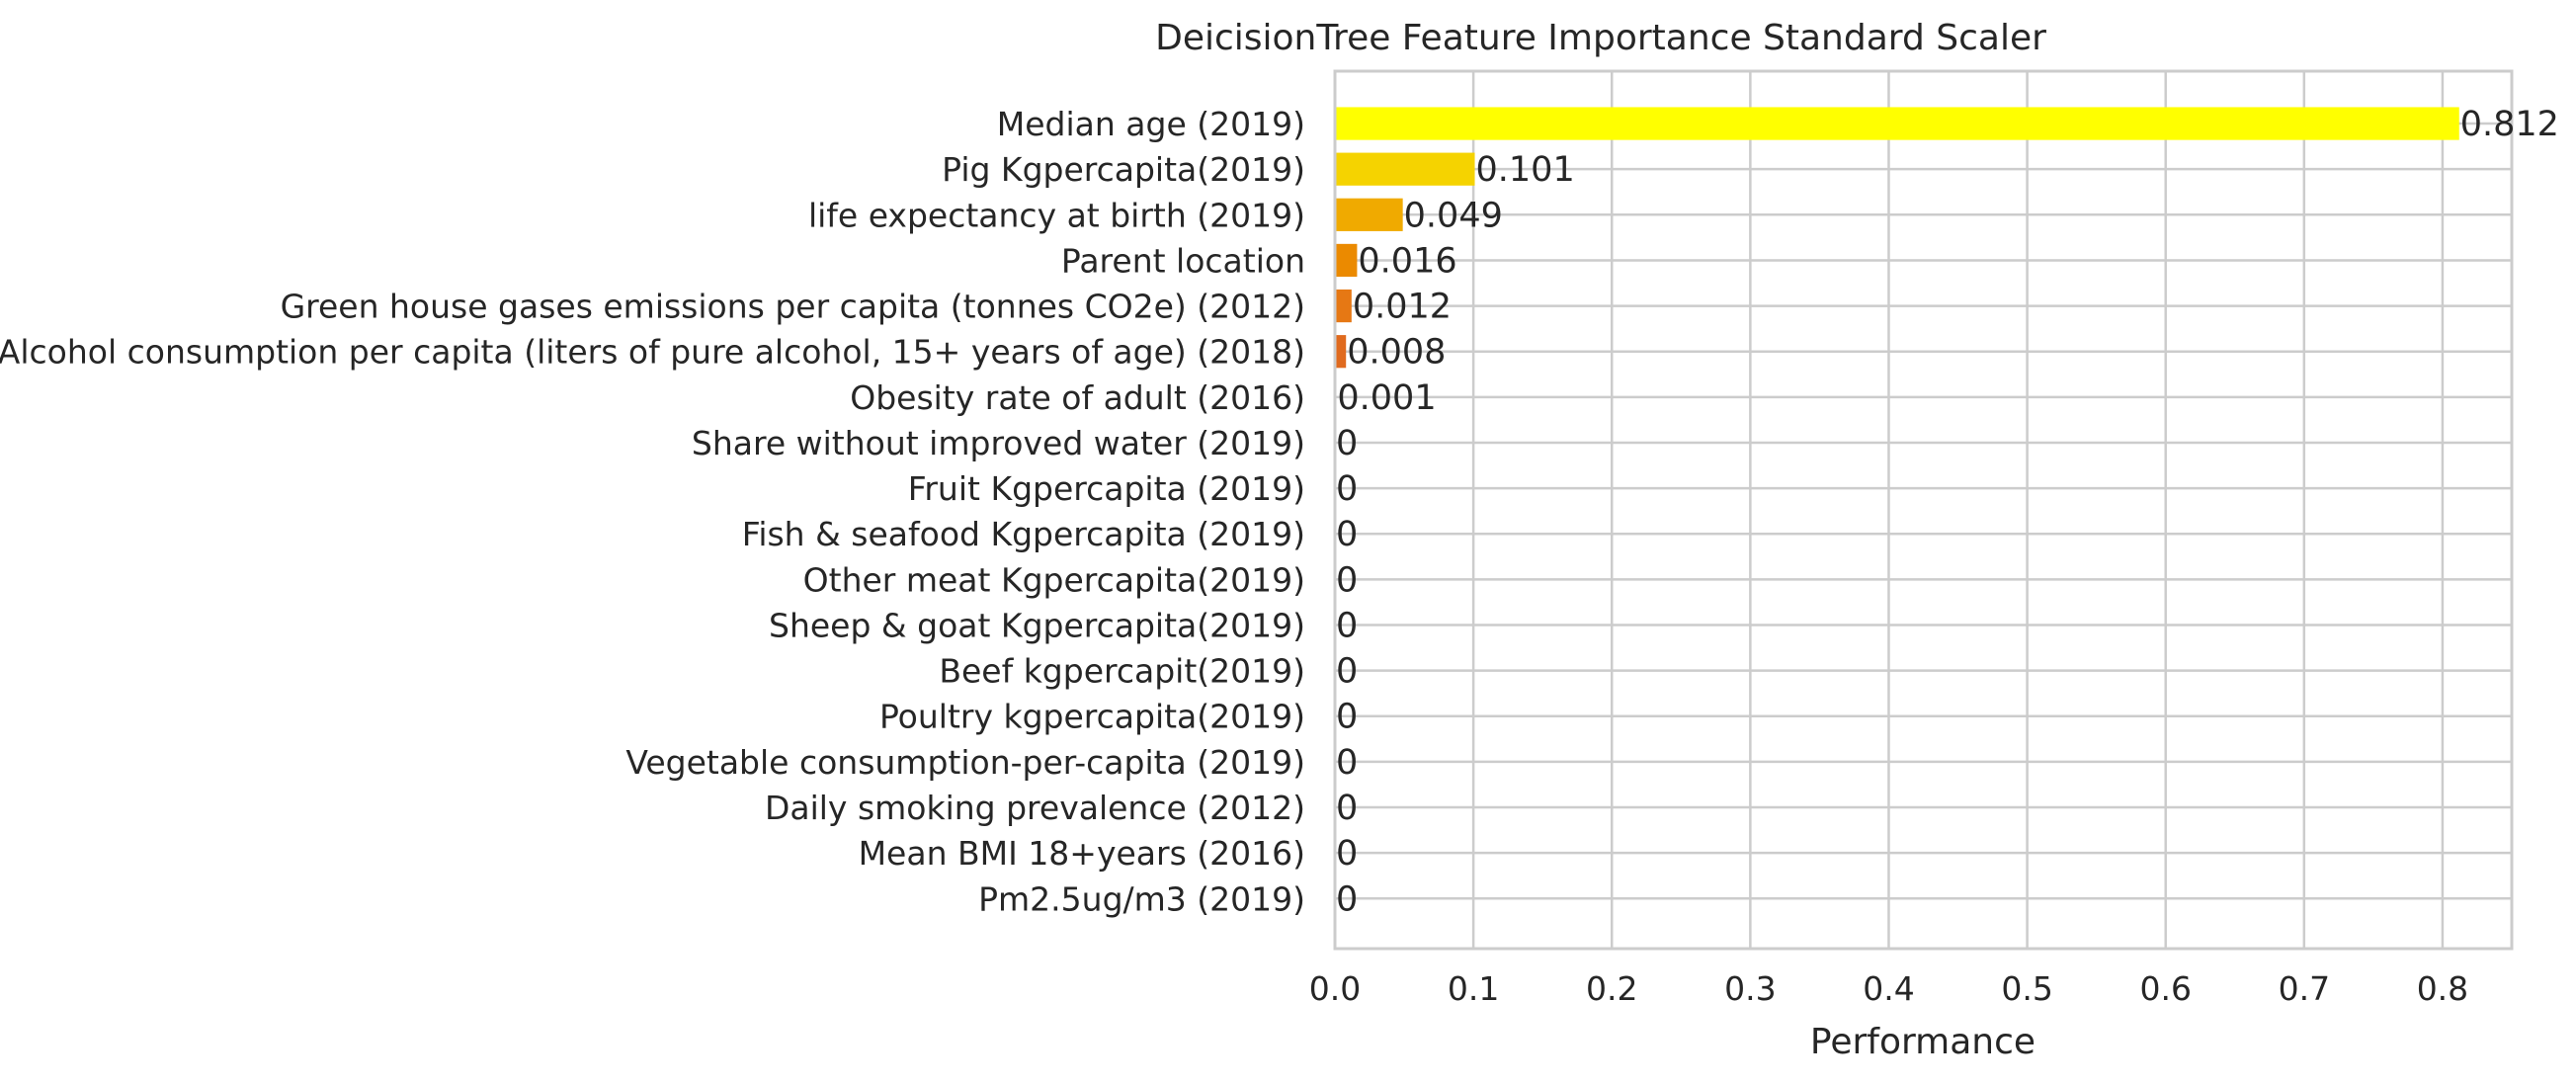 The image size is (2576, 1085). What do you see at coordinates (1023, 534) in the screenshot?
I see `y-tick-label: Fish & seafood Kgpercapita (2019)` at bounding box center [1023, 534].